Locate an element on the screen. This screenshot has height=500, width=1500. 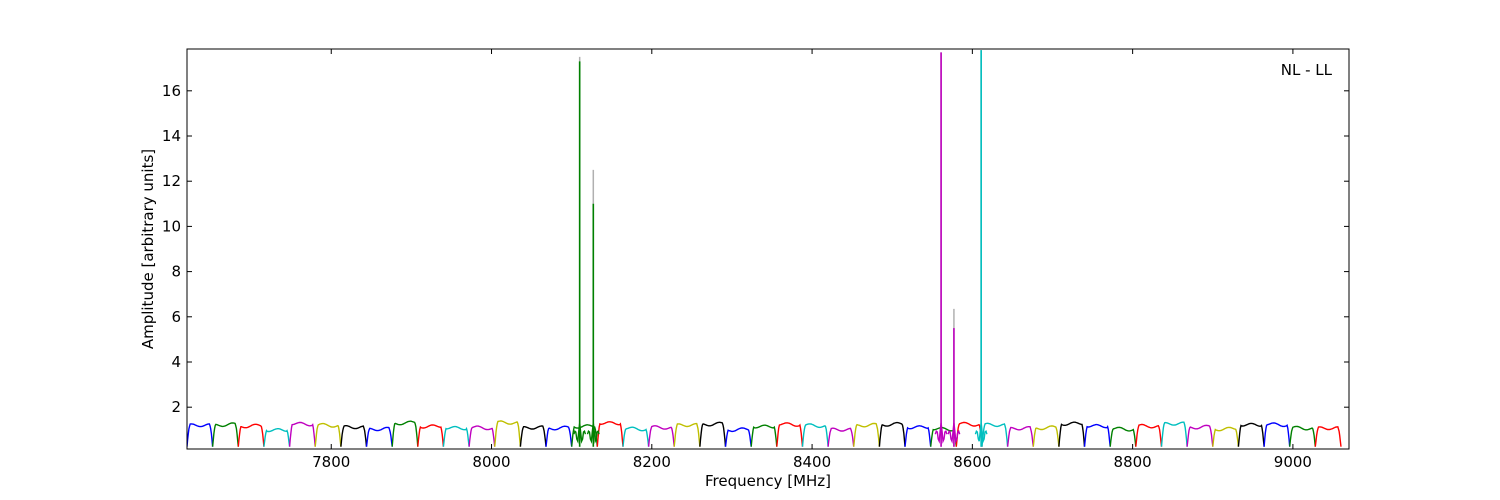
y-tick-label: 4 is located at coordinates (176, 362).